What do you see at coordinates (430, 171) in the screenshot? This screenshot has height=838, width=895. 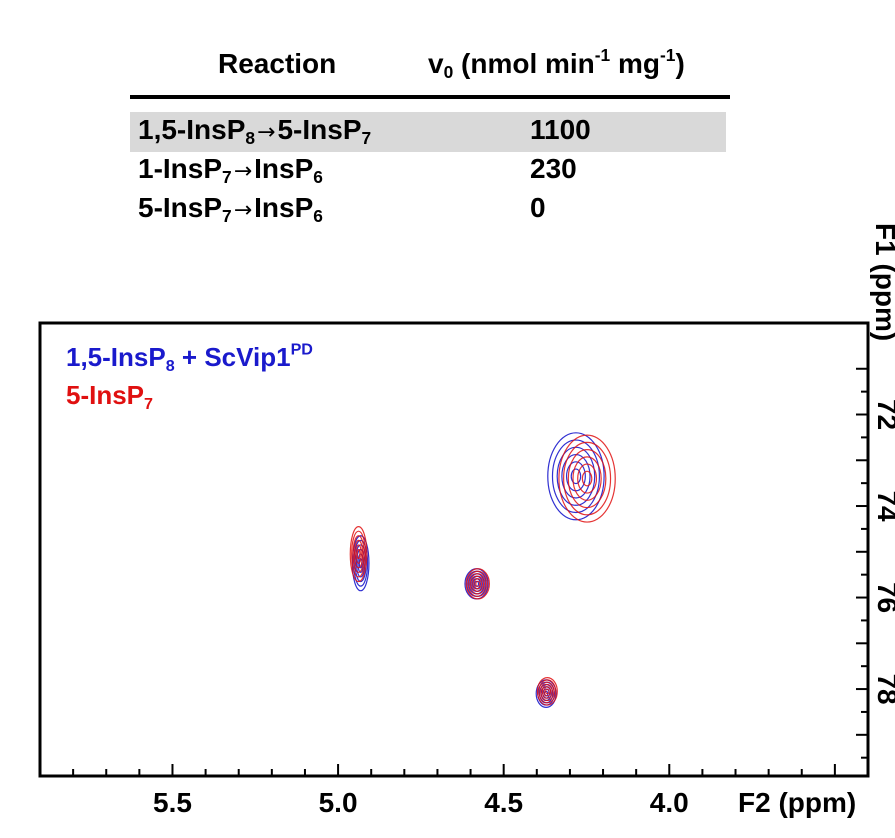 I see `table-row: 1-InsP7→InsP6 230` at bounding box center [430, 171].